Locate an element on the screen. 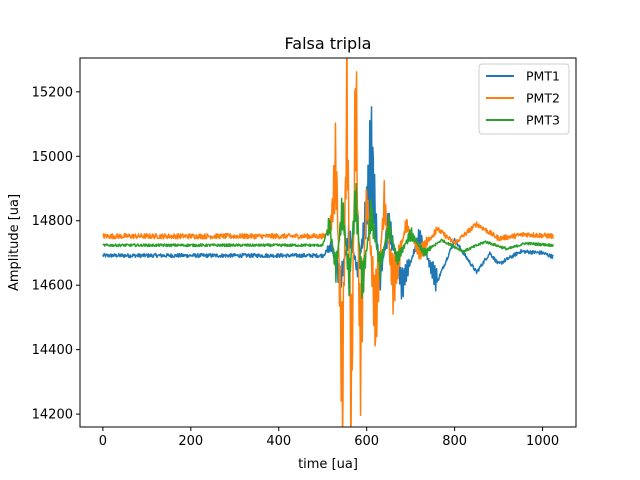 This screenshot has width=640, height=480. legend-label-pmt1: PMT1 is located at coordinates (543, 76).